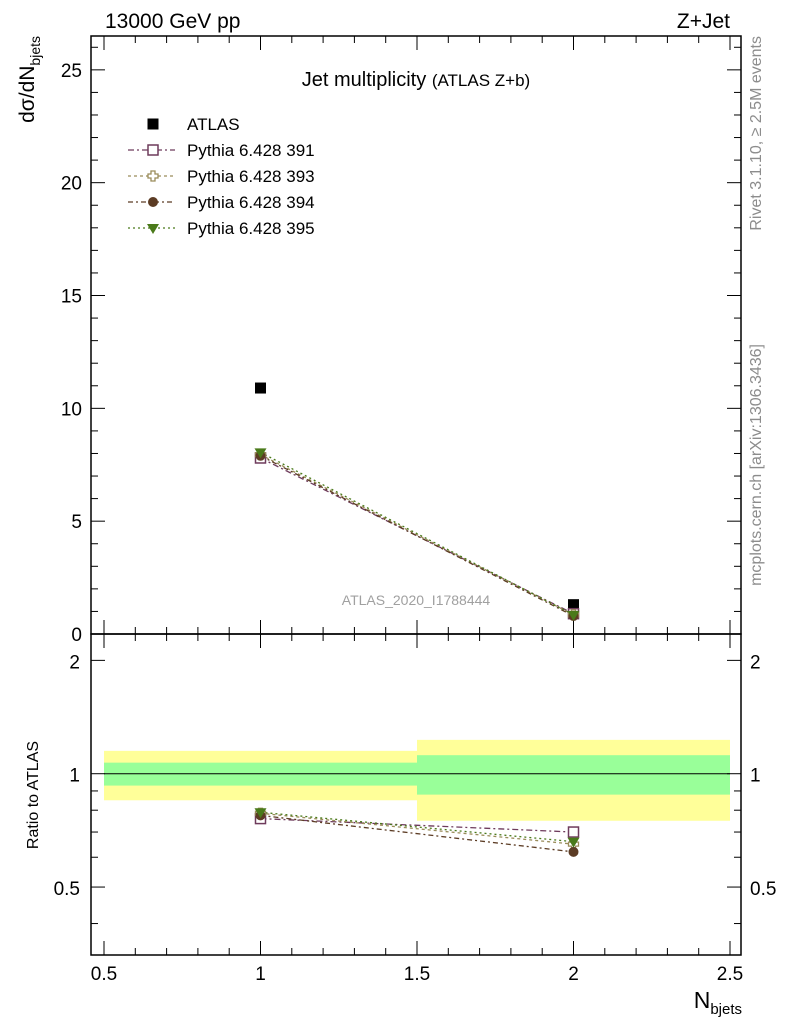  I want to click on main-y-tick-label: 5, so click(76, 522).